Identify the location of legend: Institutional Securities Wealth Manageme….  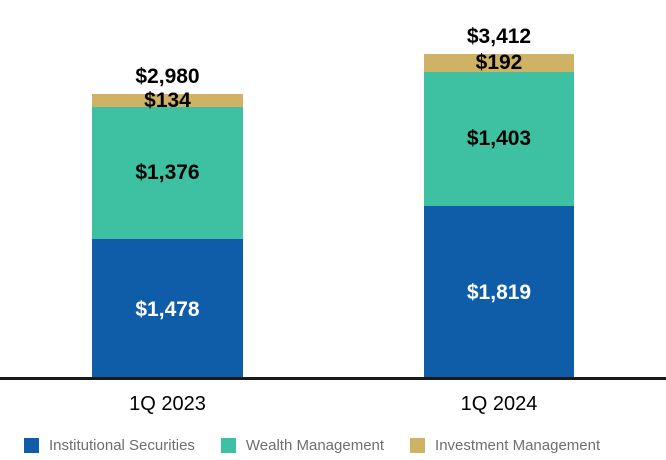
(312, 445).